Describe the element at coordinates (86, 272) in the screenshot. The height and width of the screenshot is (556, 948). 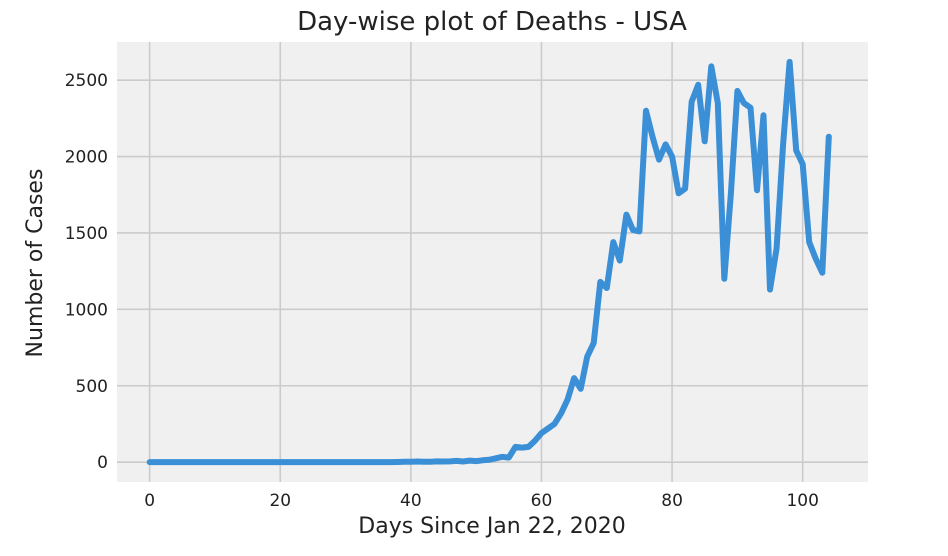
I see `y-axis-ticks: 0 500 1000 1500 2000 2500` at that location.